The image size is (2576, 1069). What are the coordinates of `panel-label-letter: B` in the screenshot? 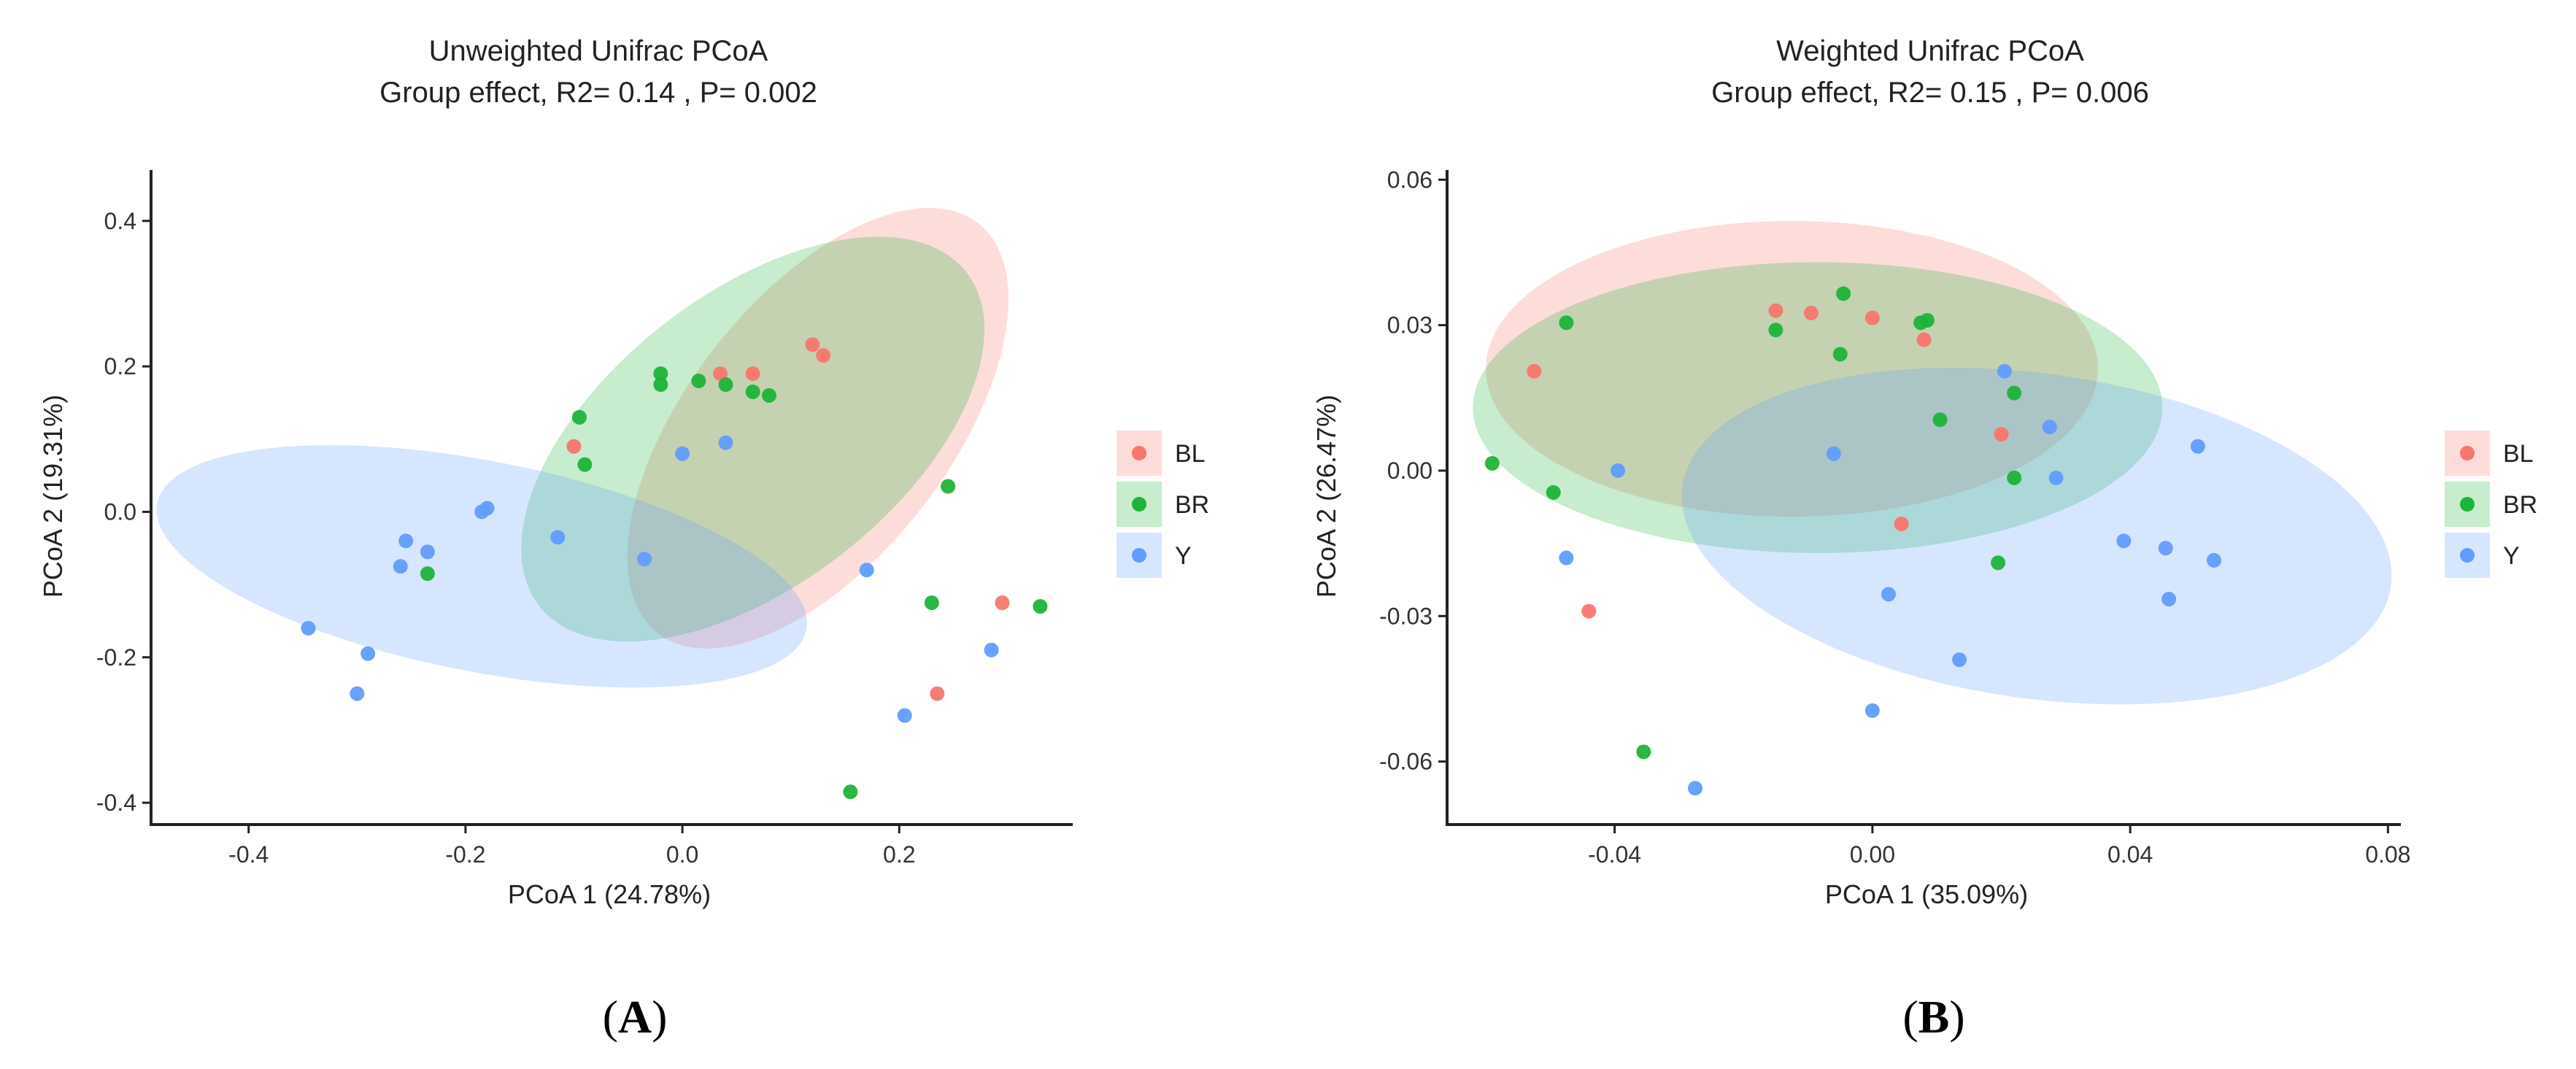 It's located at (1934, 1017).